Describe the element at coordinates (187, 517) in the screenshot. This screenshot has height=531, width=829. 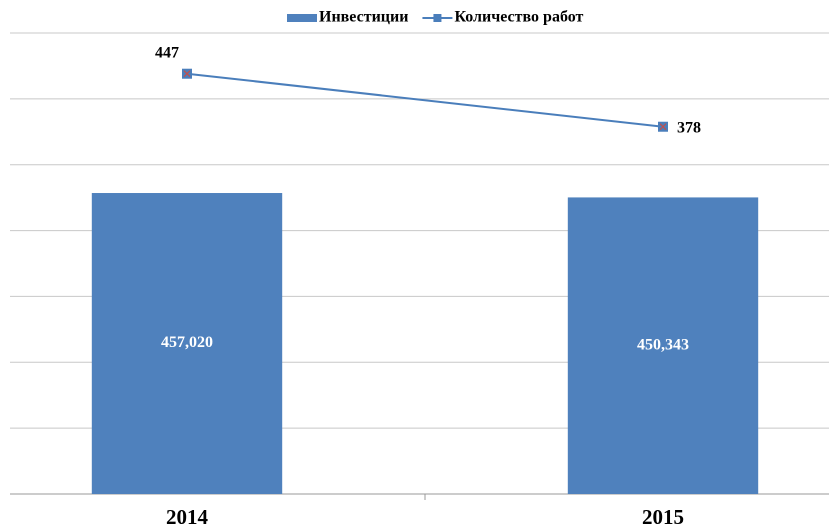
I see `x-tick-label: 2014` at that location.